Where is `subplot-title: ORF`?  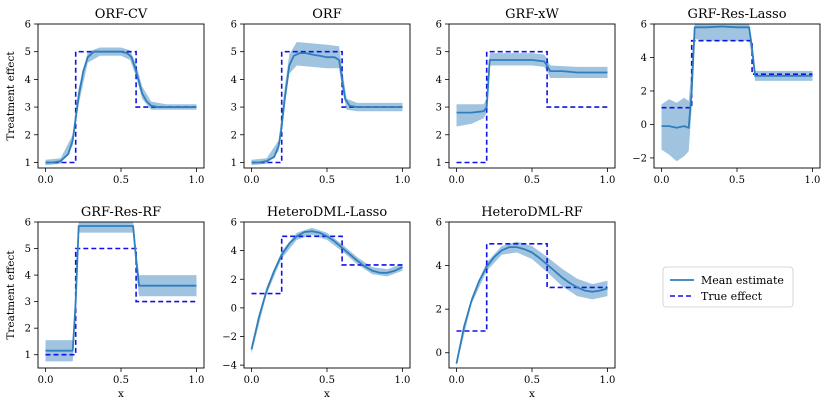 subplot-title: ORF is located at coordinates (326, 14).